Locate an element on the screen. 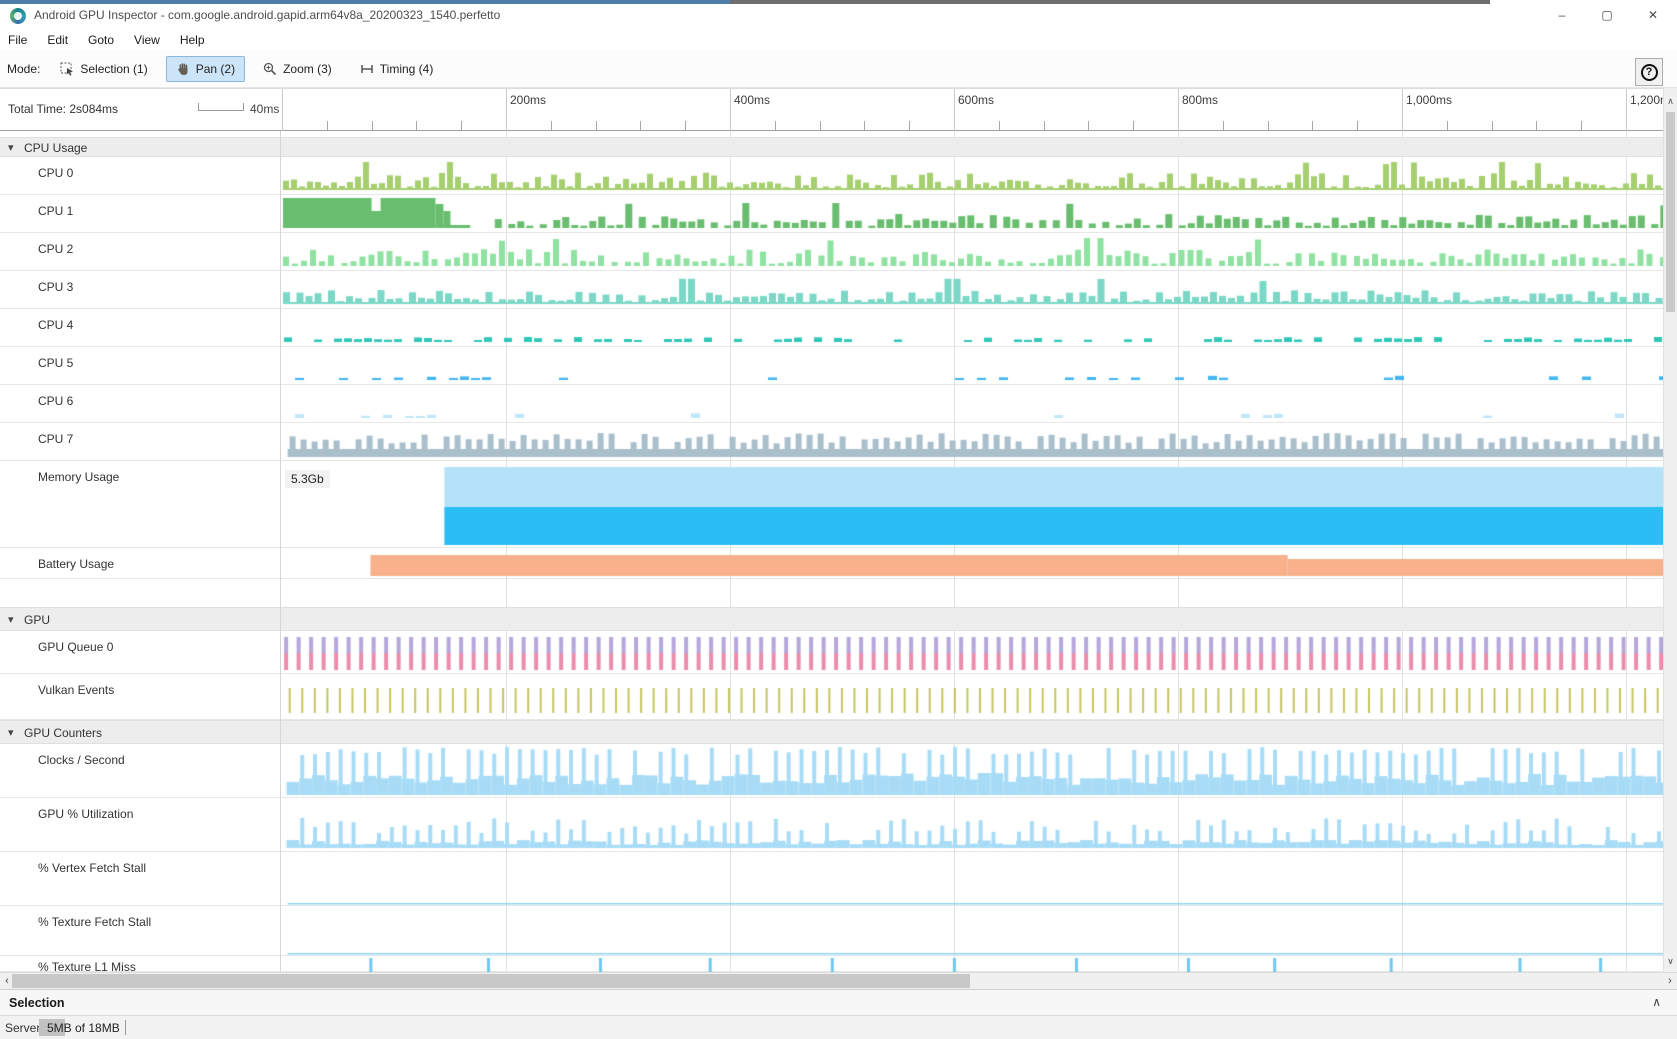 The width and height of the screenshot is (1677, 1039). selection-mode-icon is located at coordinates (67, 69).